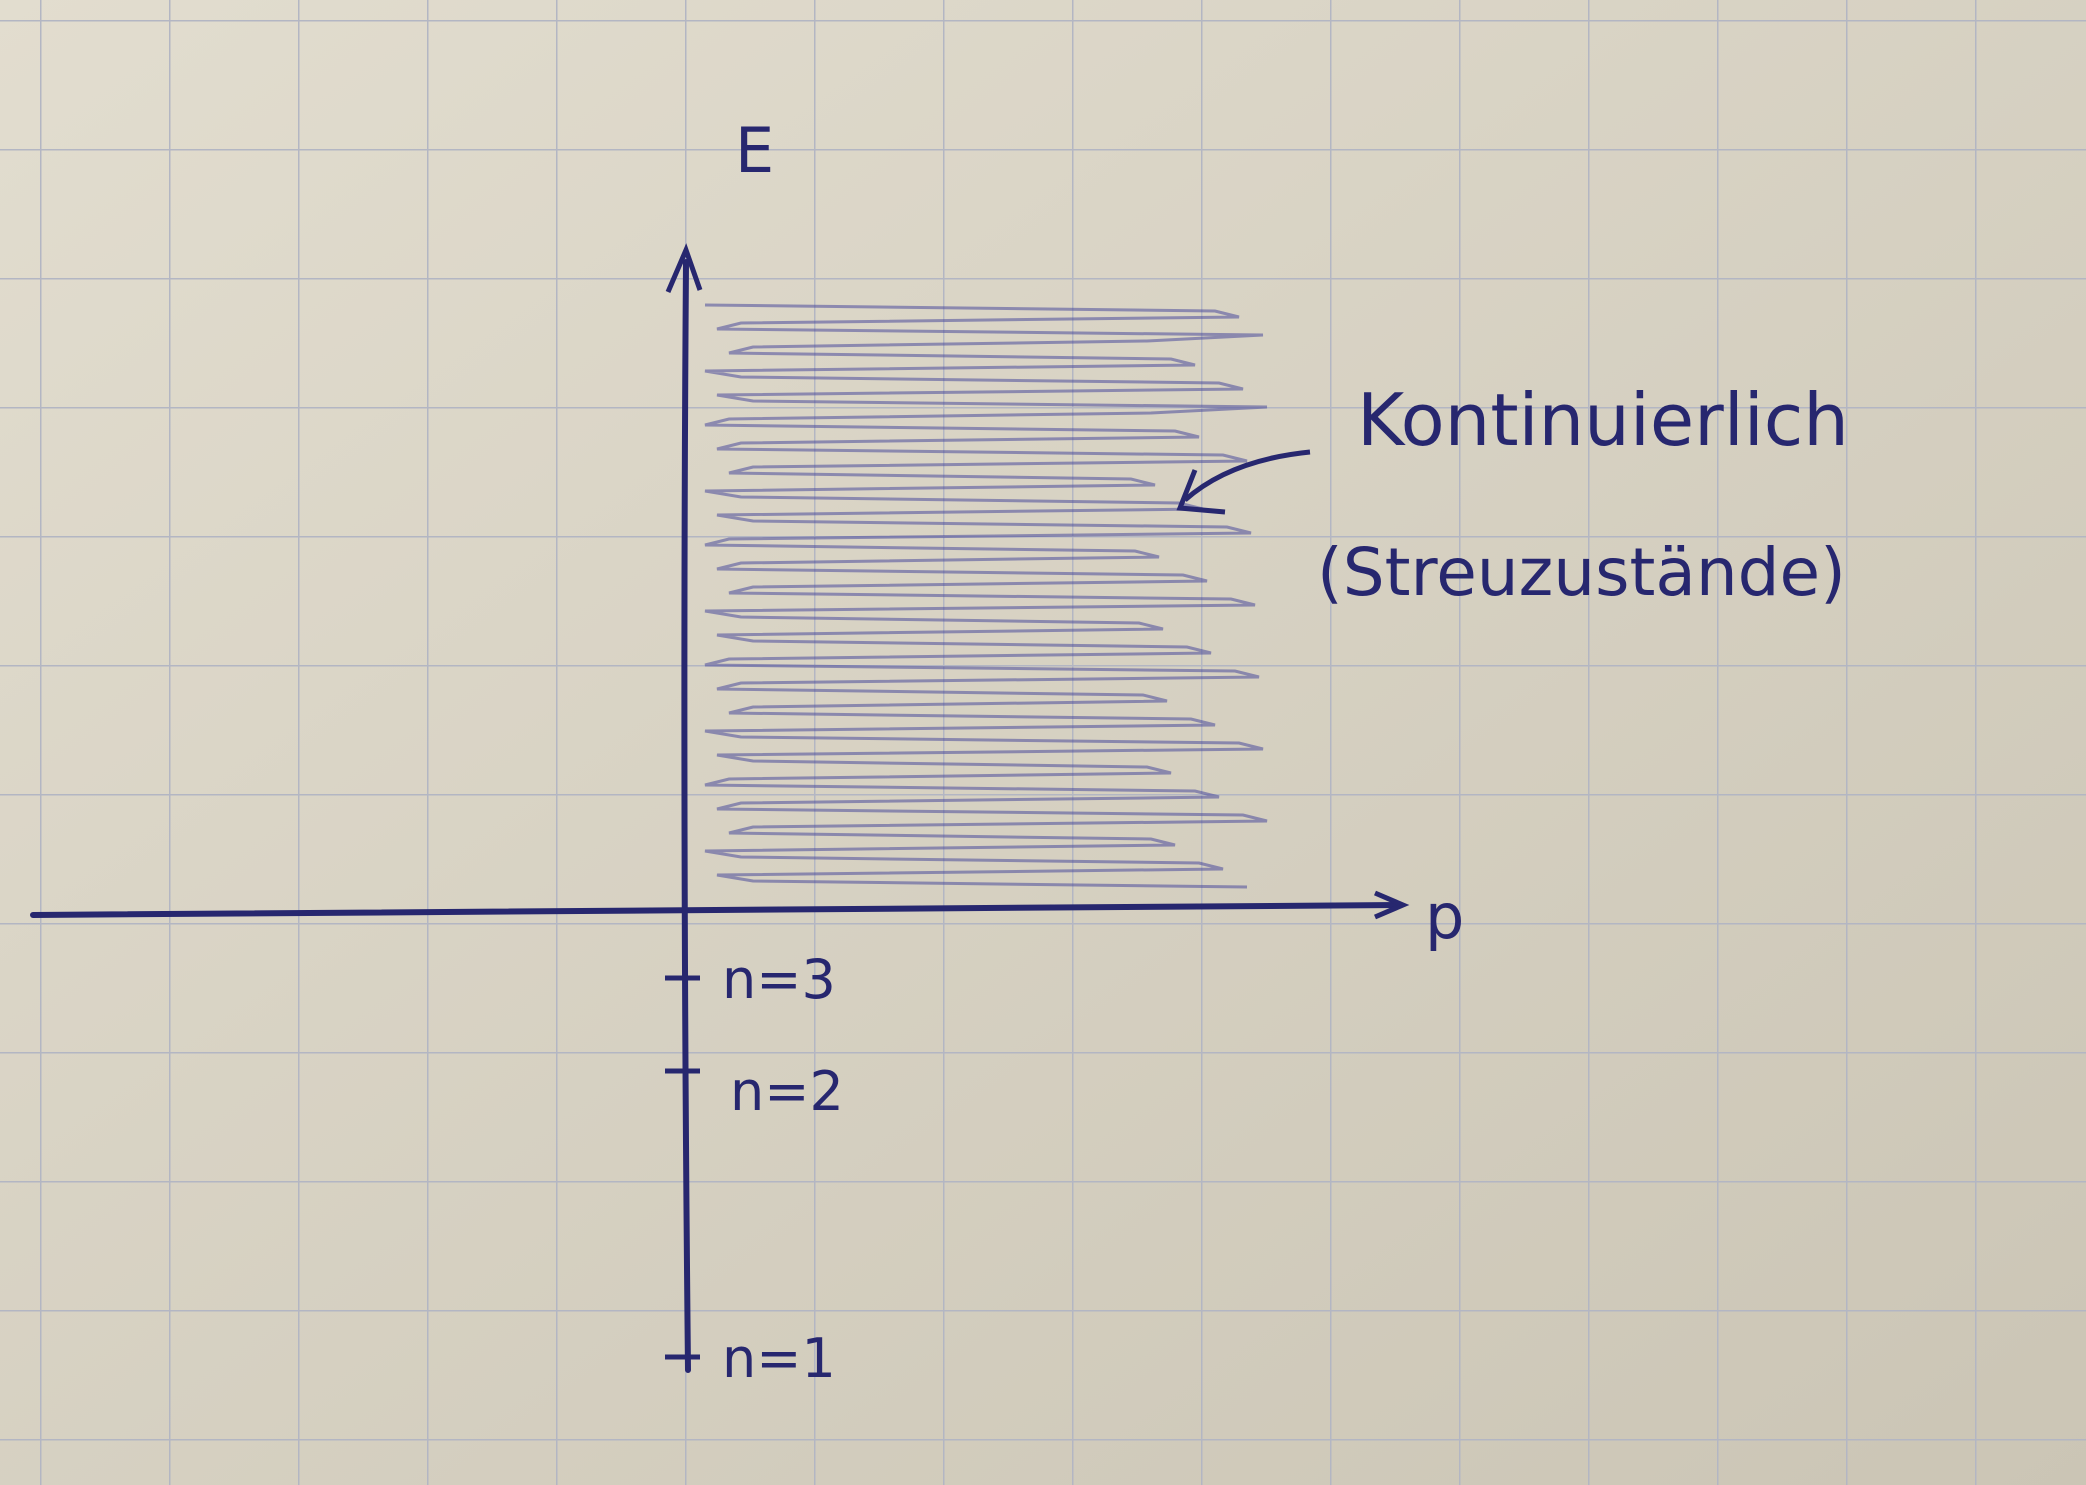 Image resolution: width=2086 pixels, height=1485 pixels. I want to click on level-label: n=3, so click(779, 979).